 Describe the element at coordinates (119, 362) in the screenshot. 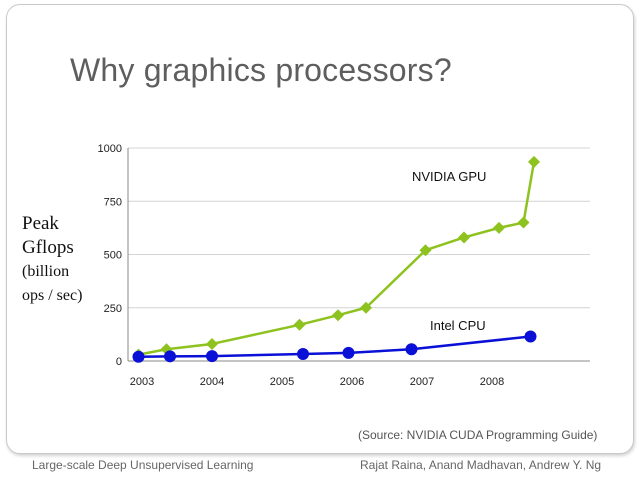

I see `y-tick-label: 0` at that location.